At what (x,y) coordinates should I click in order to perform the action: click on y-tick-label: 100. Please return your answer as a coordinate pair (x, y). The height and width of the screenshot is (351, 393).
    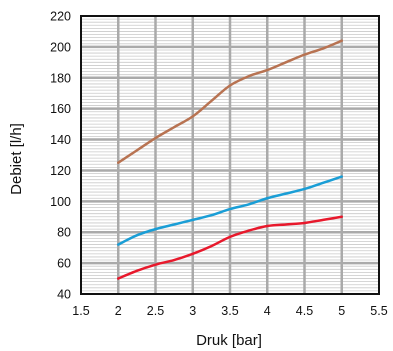
    Looking at the image, I should click on (60, 202).